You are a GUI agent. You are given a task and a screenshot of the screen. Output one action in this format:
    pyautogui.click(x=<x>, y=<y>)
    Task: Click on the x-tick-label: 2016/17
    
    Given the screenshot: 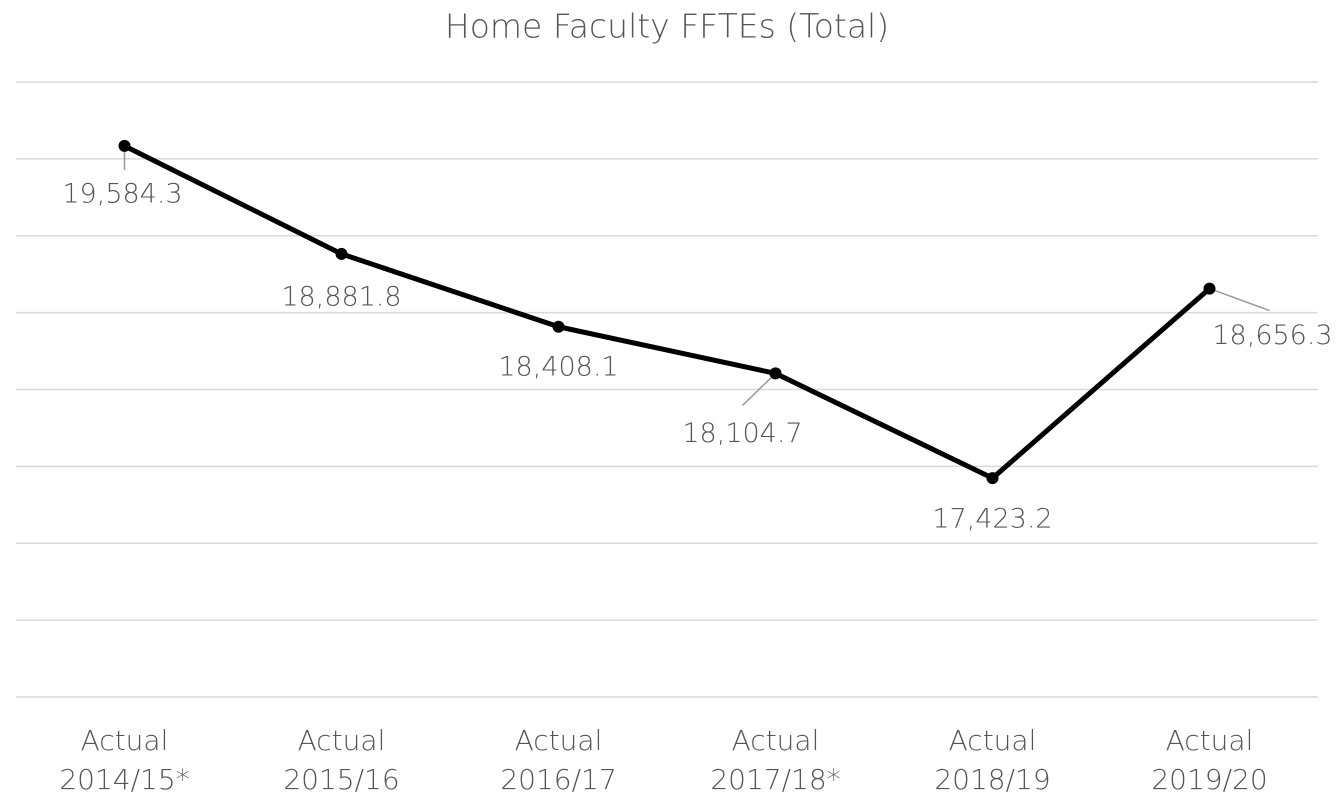 What is the action you would take?
    pyautogui.click(x=558, y=779)
    